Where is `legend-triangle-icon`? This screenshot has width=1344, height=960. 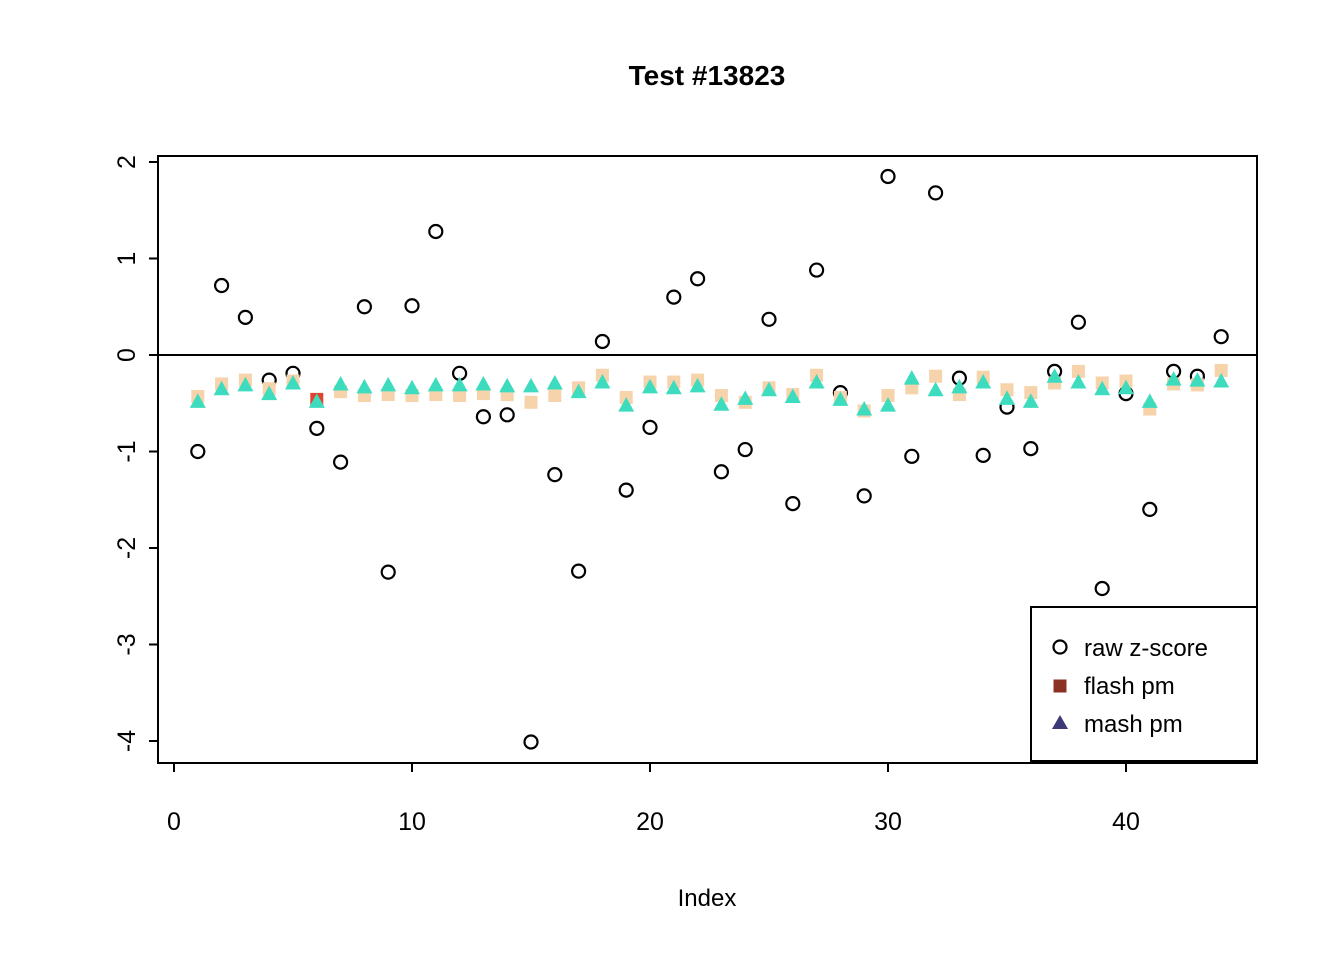
legend-triangle-icon is located at coordinates (1060, 722).